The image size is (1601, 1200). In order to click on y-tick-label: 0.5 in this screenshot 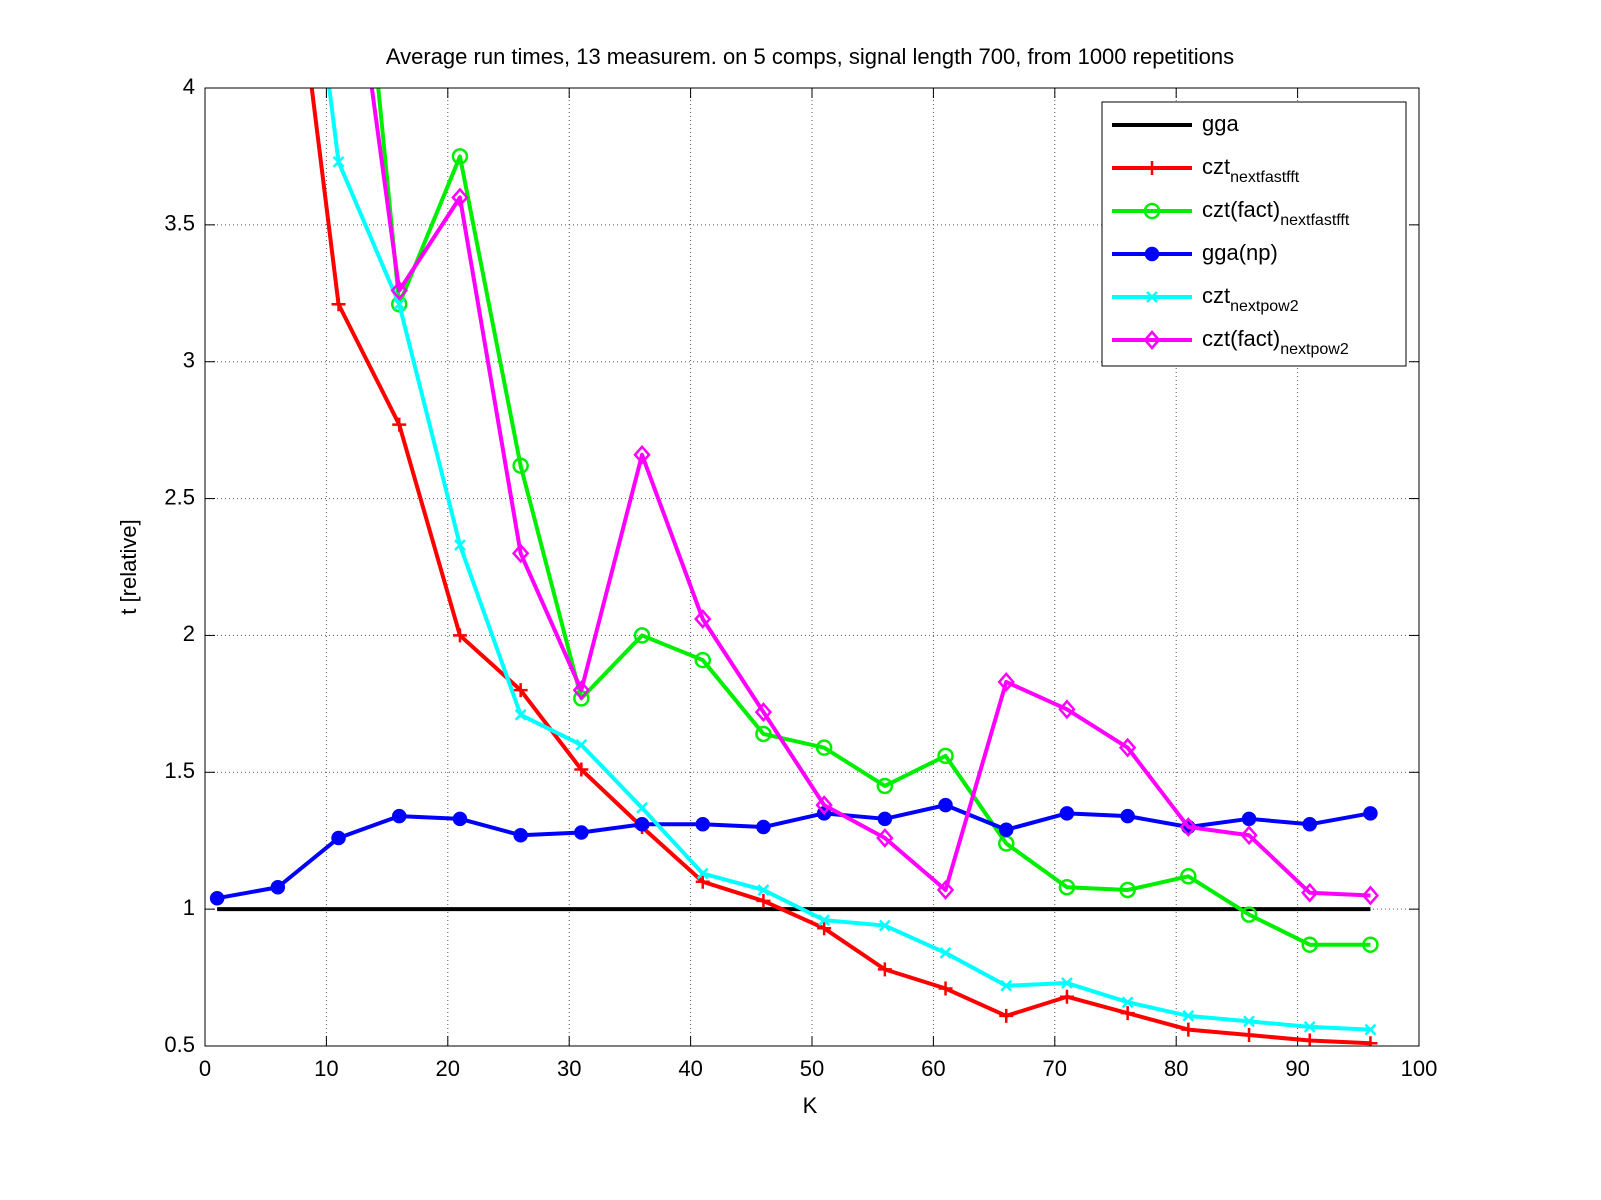, I will do `click(179, 1044)`.